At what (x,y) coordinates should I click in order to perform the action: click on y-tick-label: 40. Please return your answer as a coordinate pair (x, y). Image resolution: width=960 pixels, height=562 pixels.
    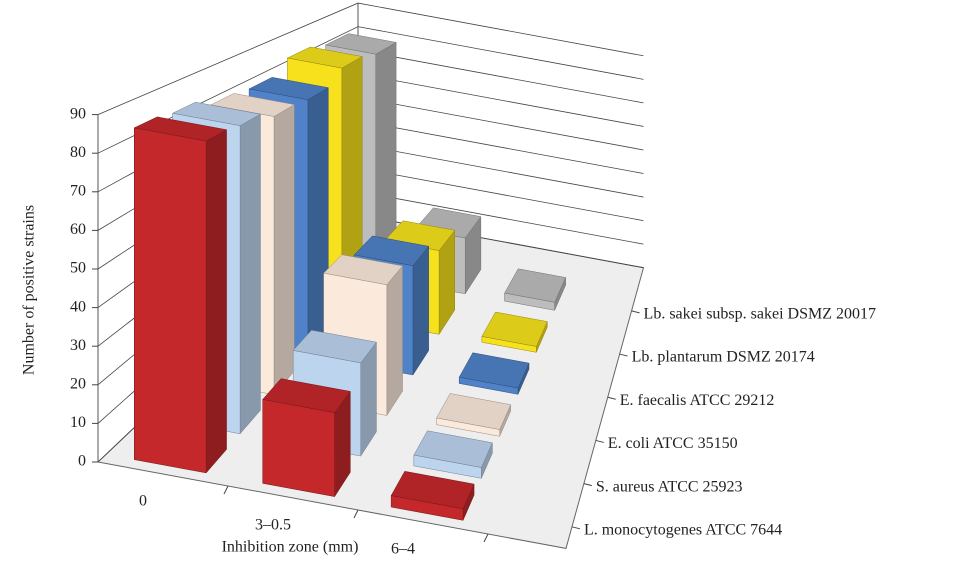
    Looking at the image, I should click on (78, 306).